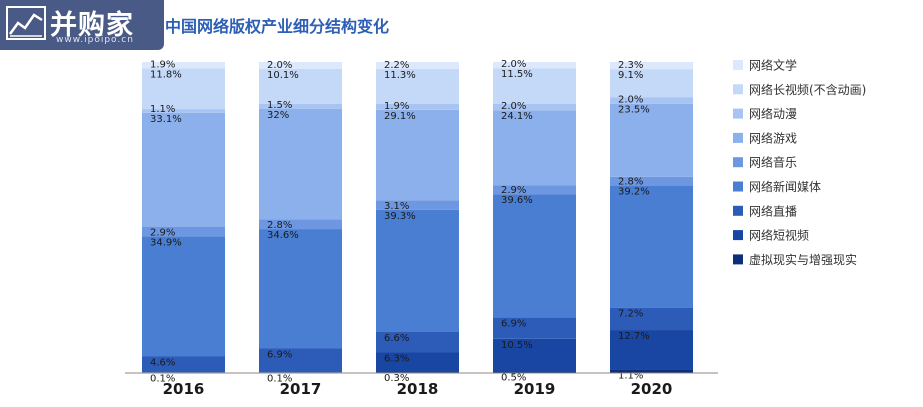 The image size is (923, 407). Describe the element at coordinates (517, 74) in the screenshot. I see `data-label: 11.5%` at that location.